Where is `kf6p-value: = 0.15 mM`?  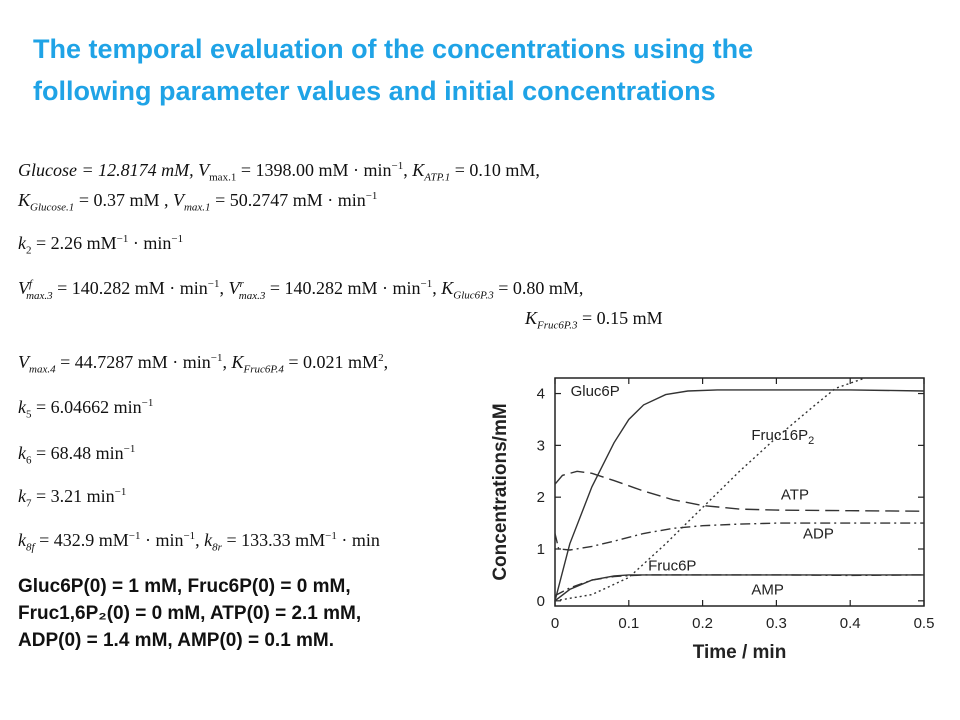
kf6p-value: = 0.15 mM is located at coordinates (620, 318).